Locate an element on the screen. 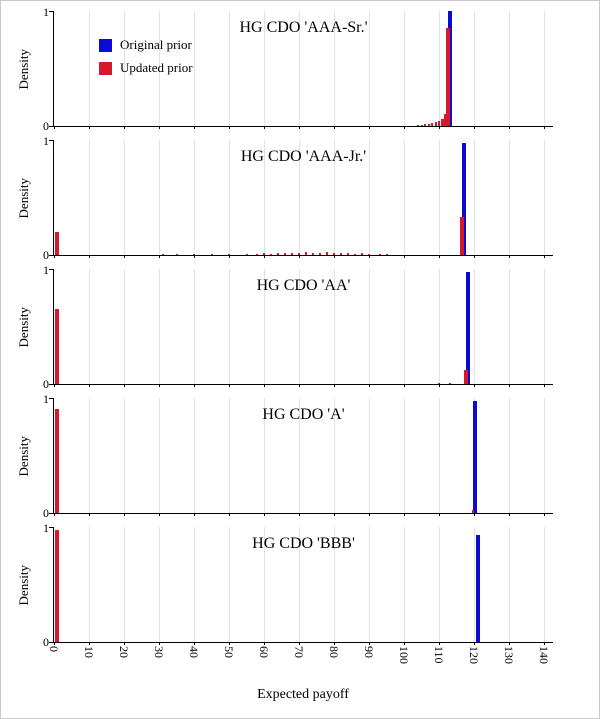  plot-area: HG CDO 'AAA-Jr.' is located at coordinates (301, 199).